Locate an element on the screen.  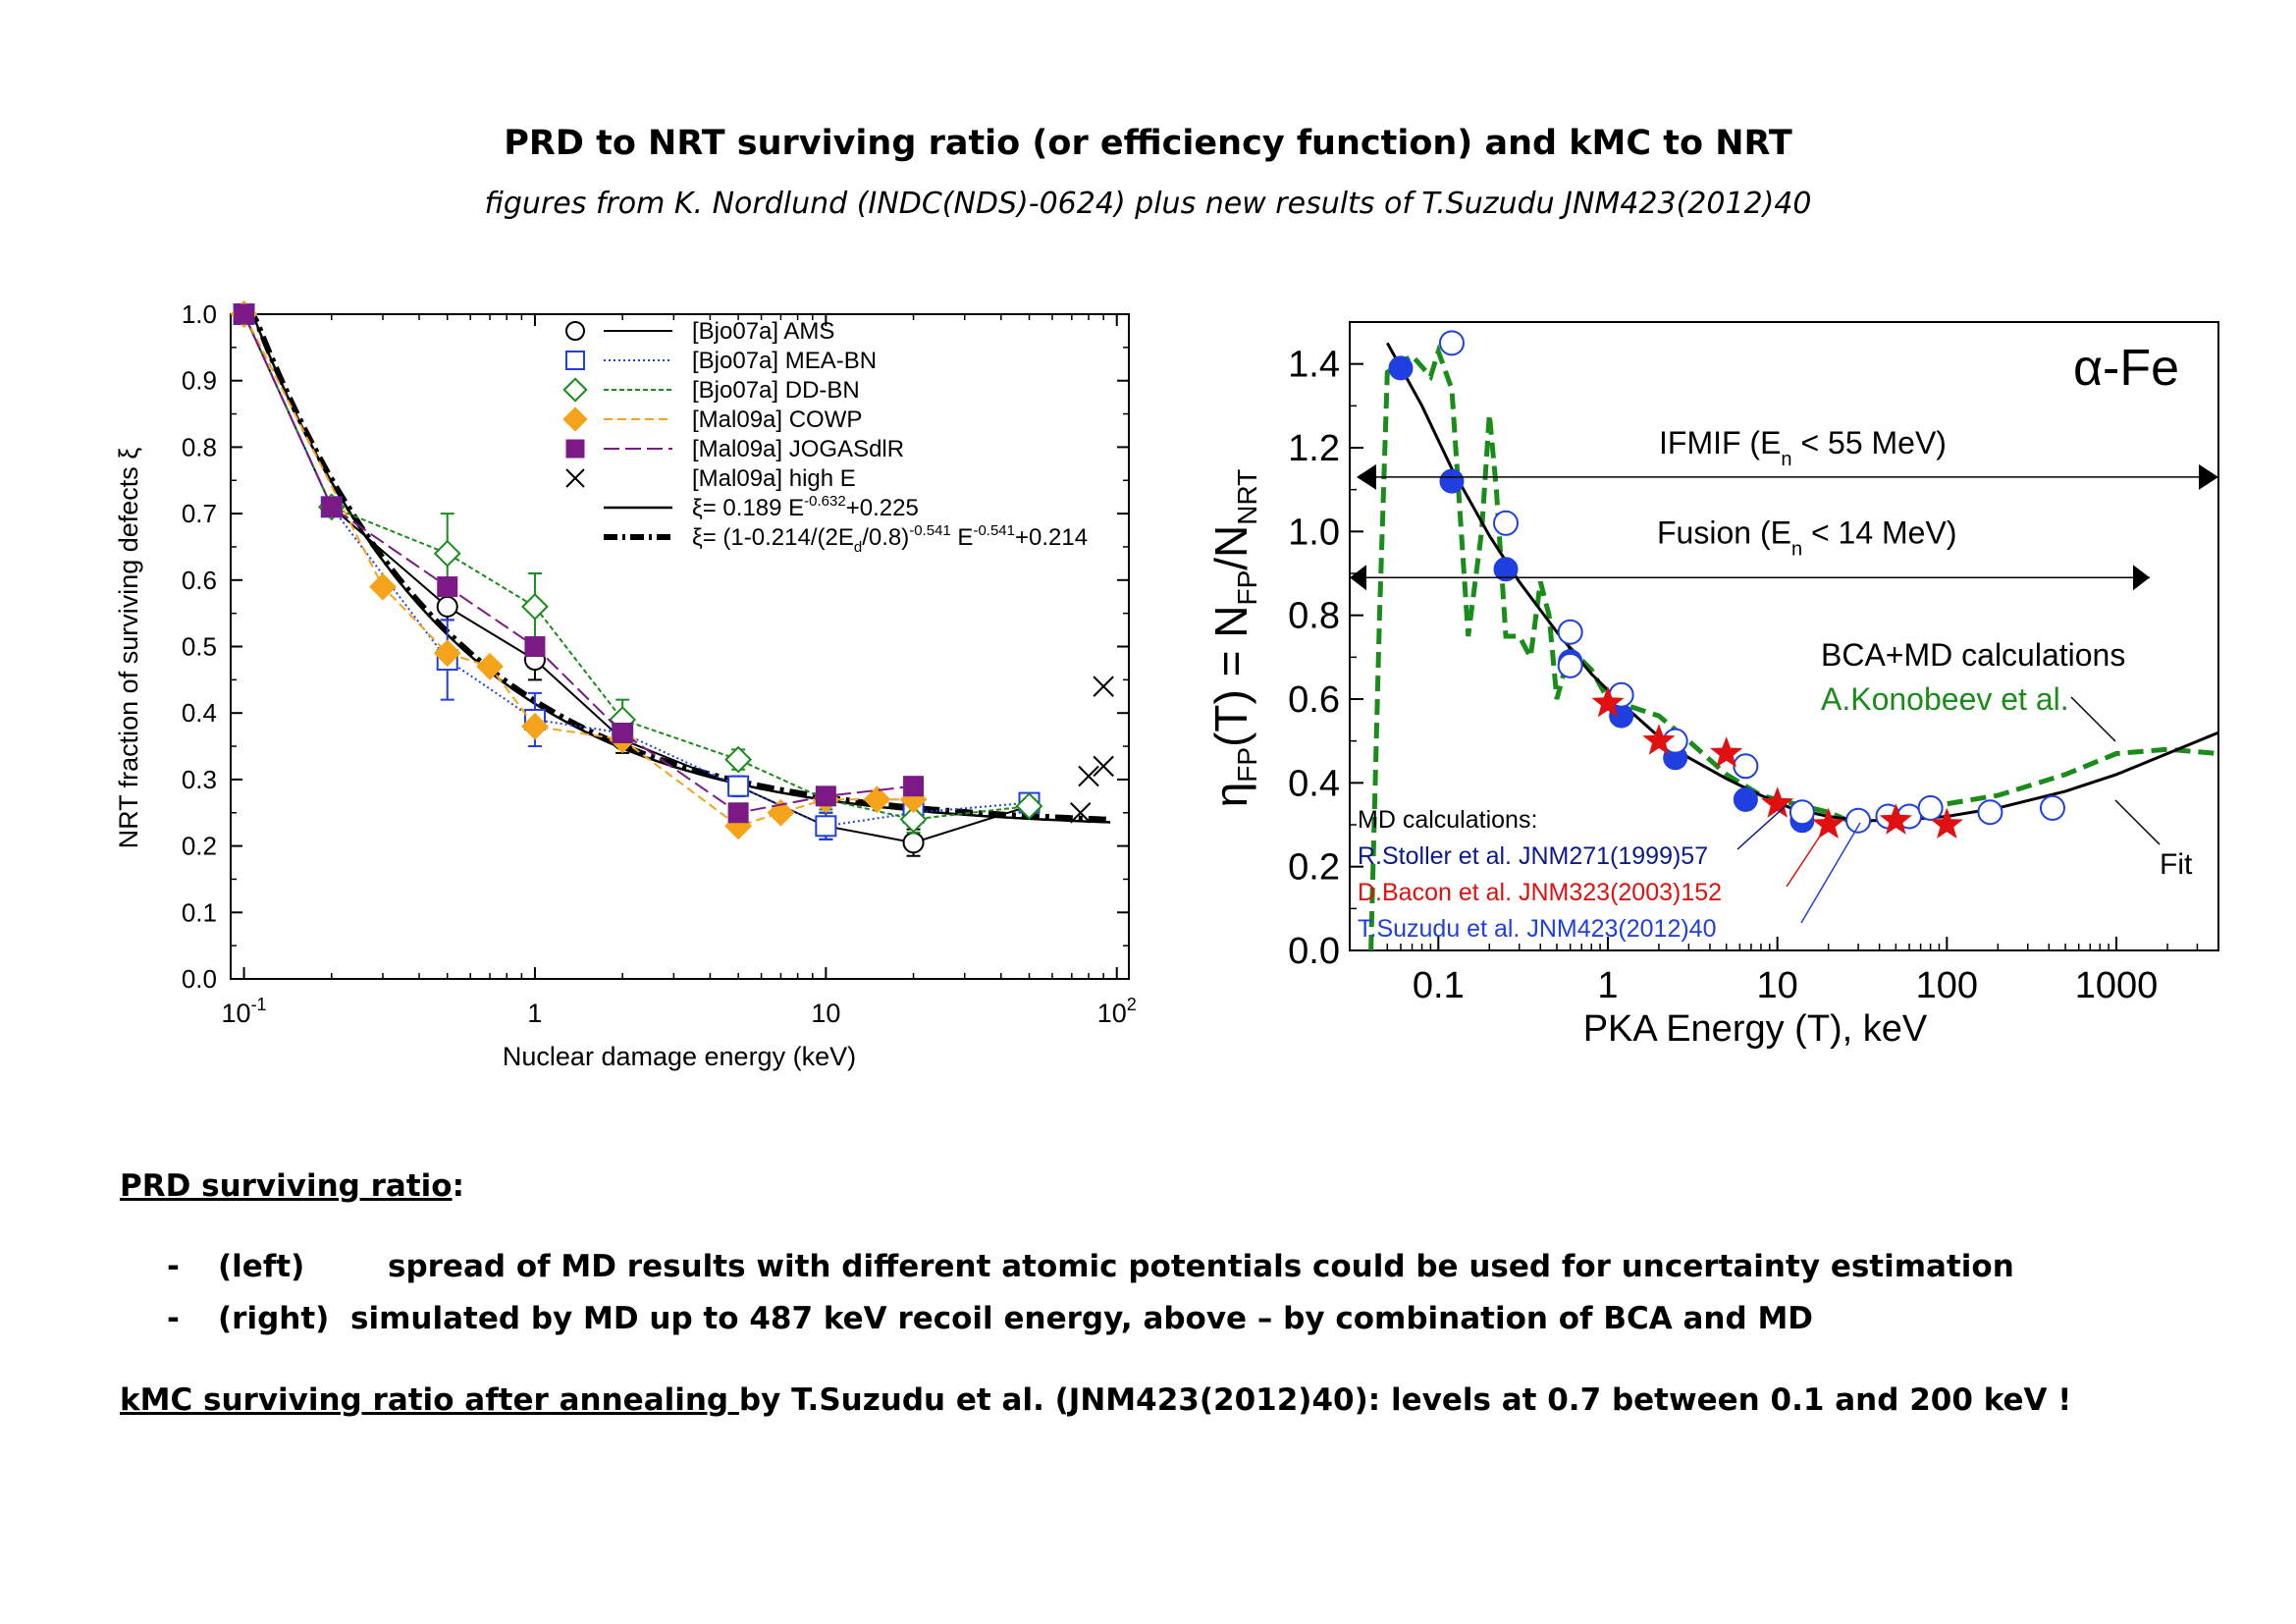
fit-pointer is located at coordinates (2137, 822).